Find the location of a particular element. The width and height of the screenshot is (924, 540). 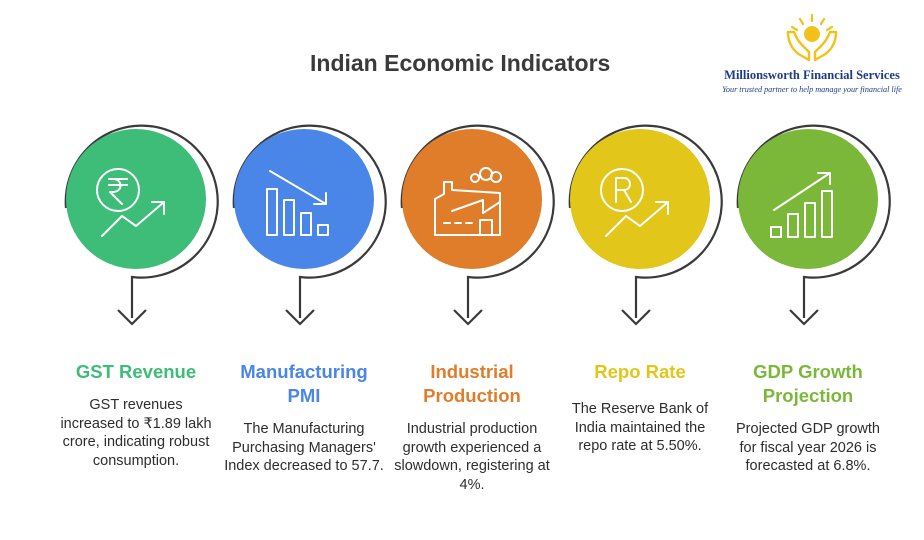

gdp-circle is located at coordinates (808, 199).